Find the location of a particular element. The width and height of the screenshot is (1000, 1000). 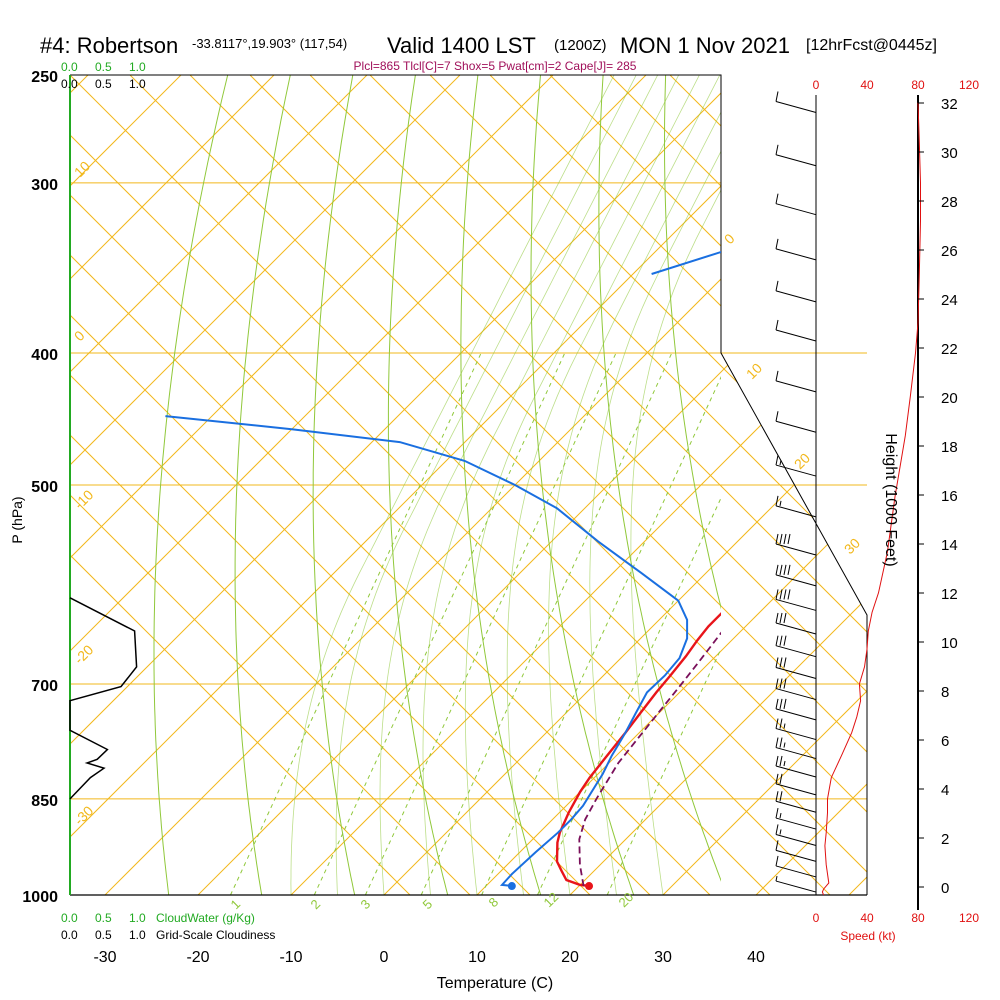

cw-bot-2: 1.0 is located at coordinates (137, 918).